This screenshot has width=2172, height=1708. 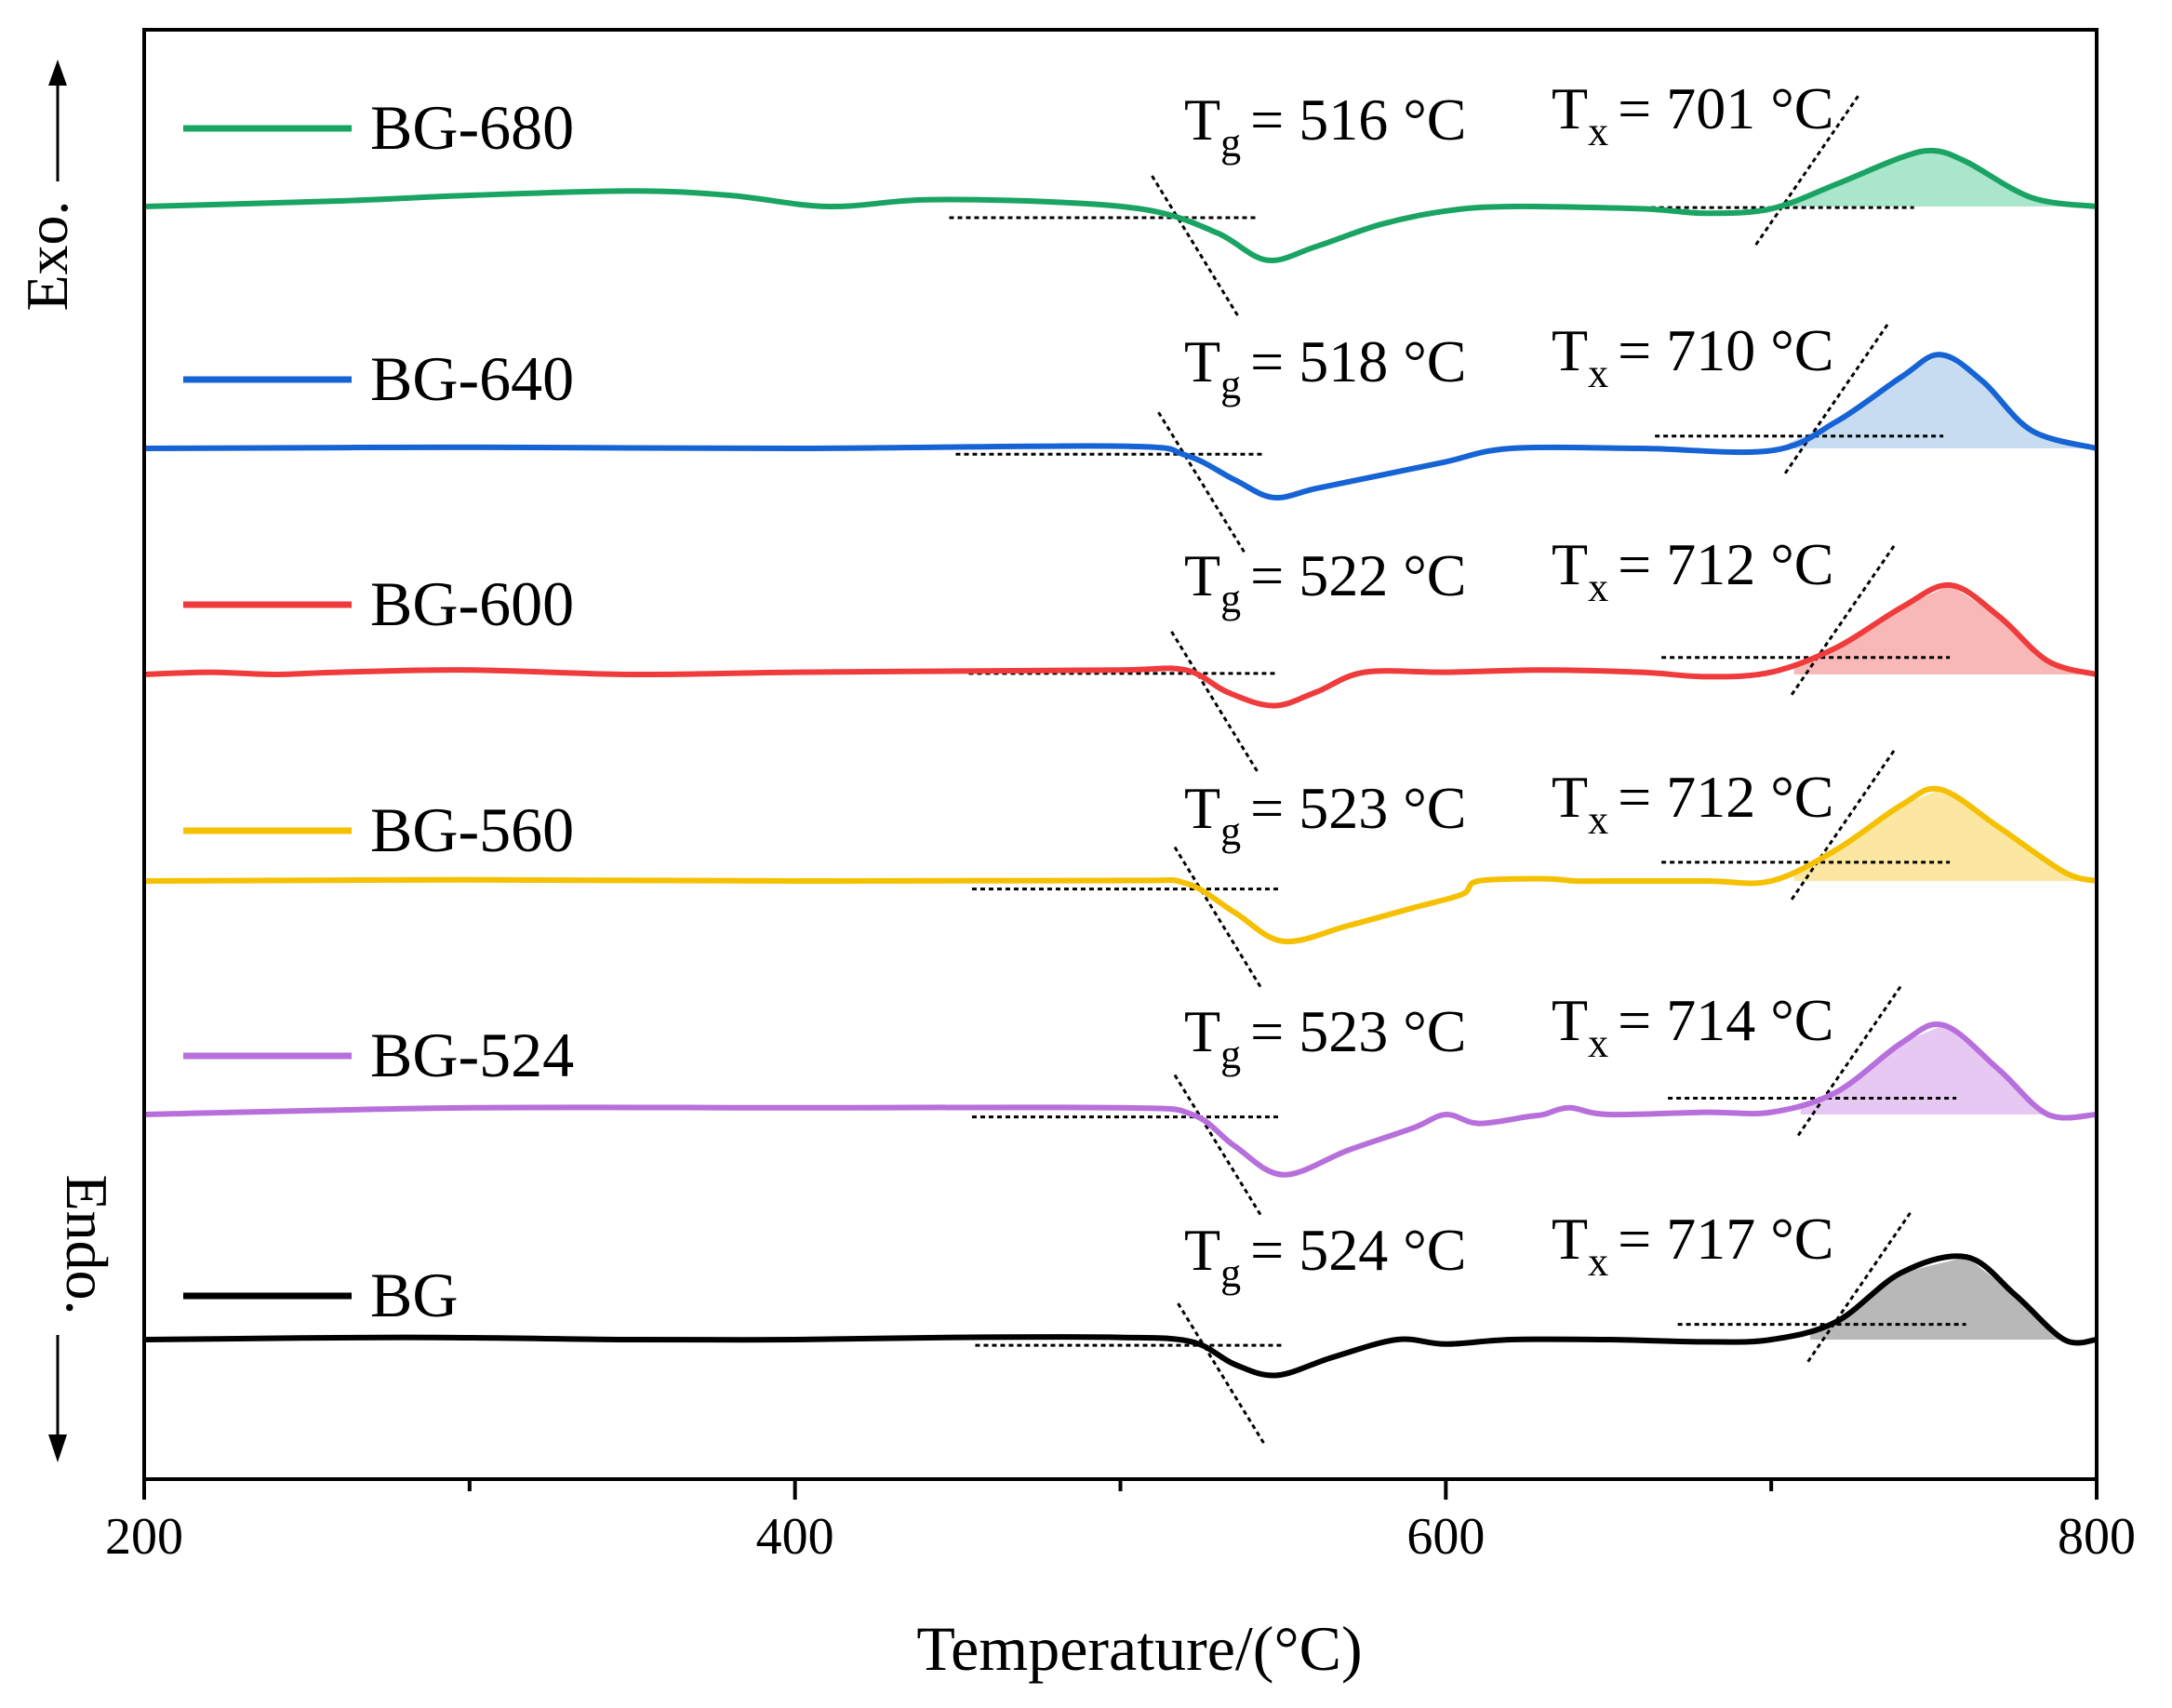 I want to click on crystallization-peak-fills, so click(x=1924, y=745).